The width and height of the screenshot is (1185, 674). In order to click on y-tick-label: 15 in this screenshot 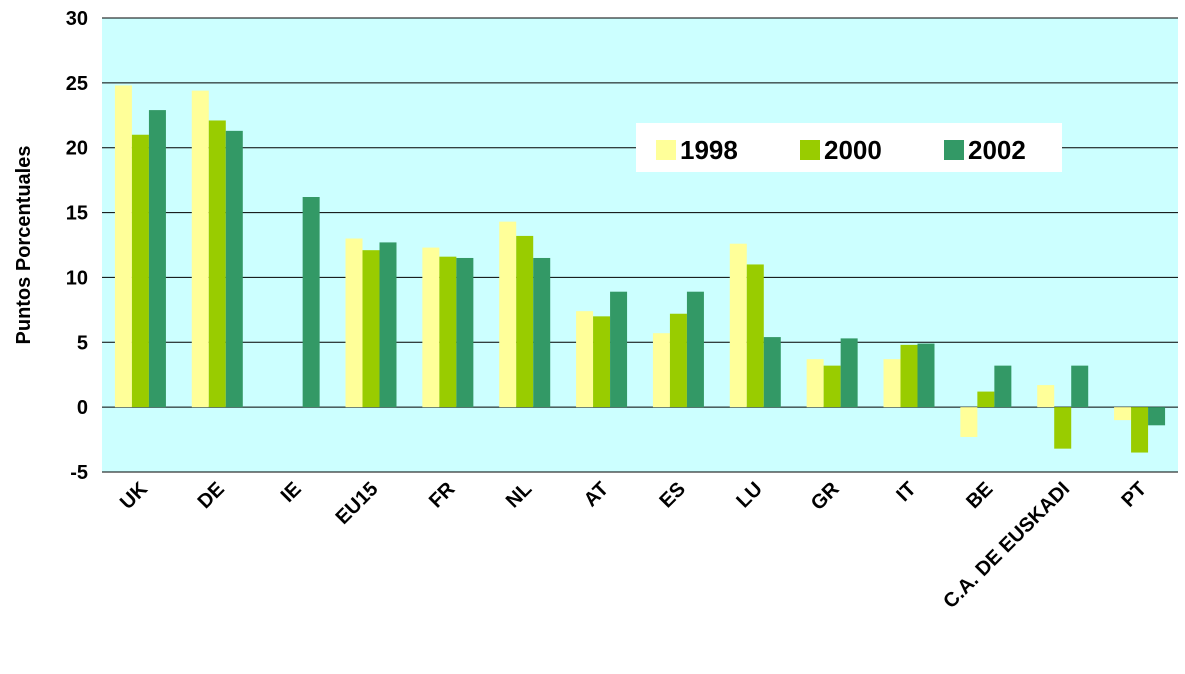, I will do `click(77, 214)`.